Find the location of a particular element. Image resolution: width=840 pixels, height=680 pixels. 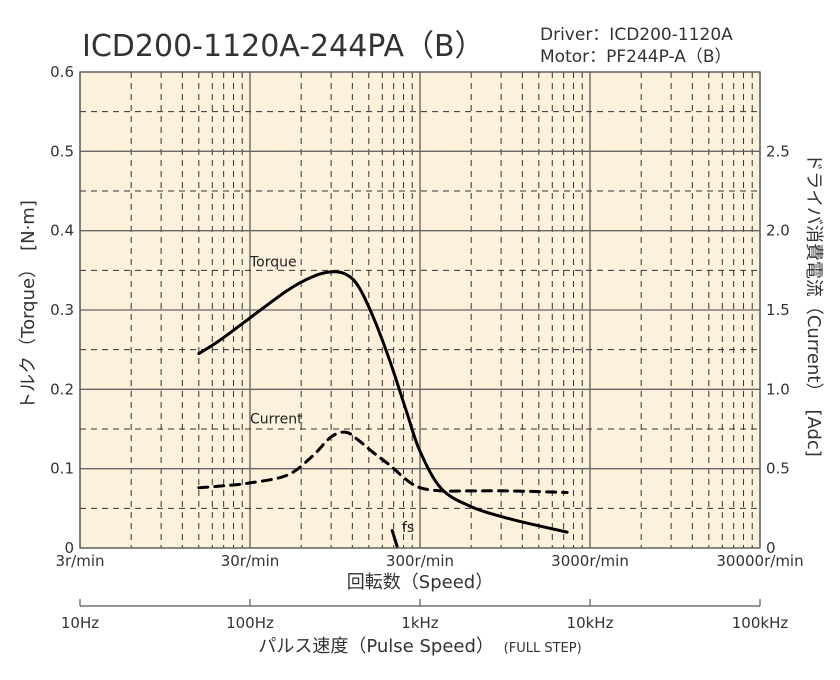

y-axis-label: トルク（Torque） [N·m] is located at coordinates (28, 305).